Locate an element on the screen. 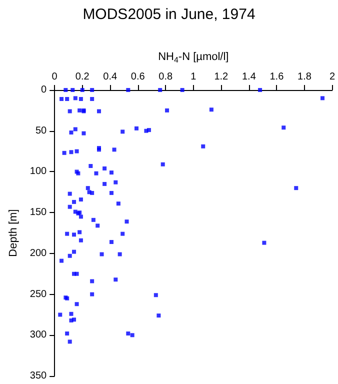 Image resolution: width=338 pixels, height=384 pixels. x-tick-label: 1.8 is located at coordinates (305, 77).